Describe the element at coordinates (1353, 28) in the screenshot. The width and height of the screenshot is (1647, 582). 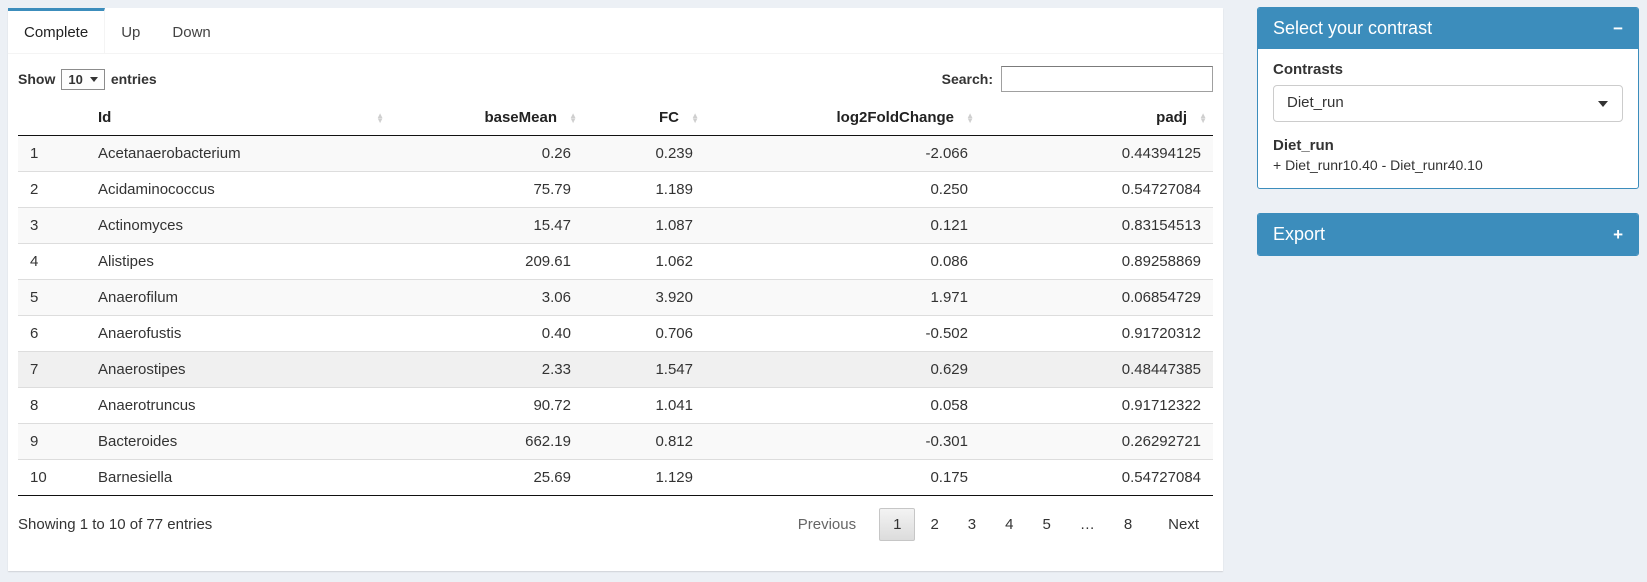
I see `contrast-box-title: Select your contrast` at that location.